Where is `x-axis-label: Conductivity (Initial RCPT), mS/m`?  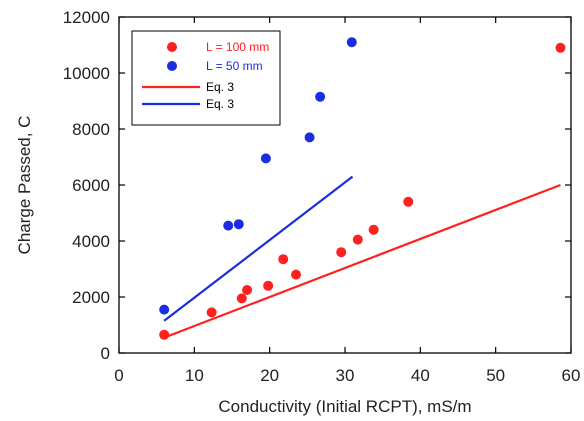
x-axis-label: Conductivity (Initial RCPT), mS/m is located at coordinates (344, 406).